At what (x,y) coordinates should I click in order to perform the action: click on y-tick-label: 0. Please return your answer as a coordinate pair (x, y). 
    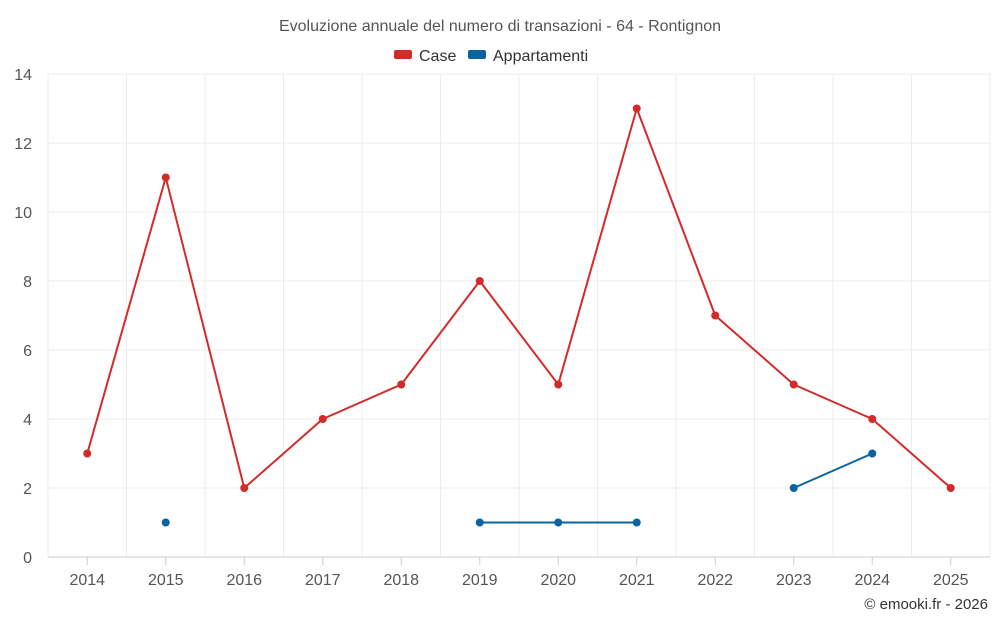
    Looking at the image, I should click on (27, 558).